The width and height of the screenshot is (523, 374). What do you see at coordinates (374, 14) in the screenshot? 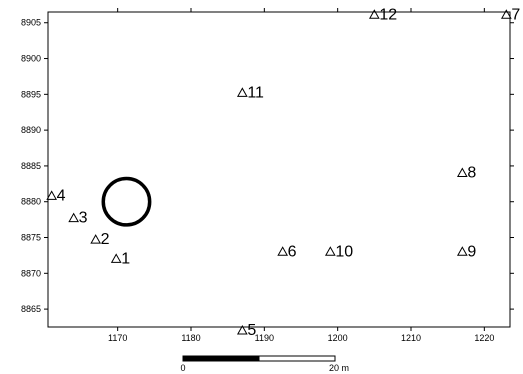
I see `point-12-marker` at bounding box center [374, 14].